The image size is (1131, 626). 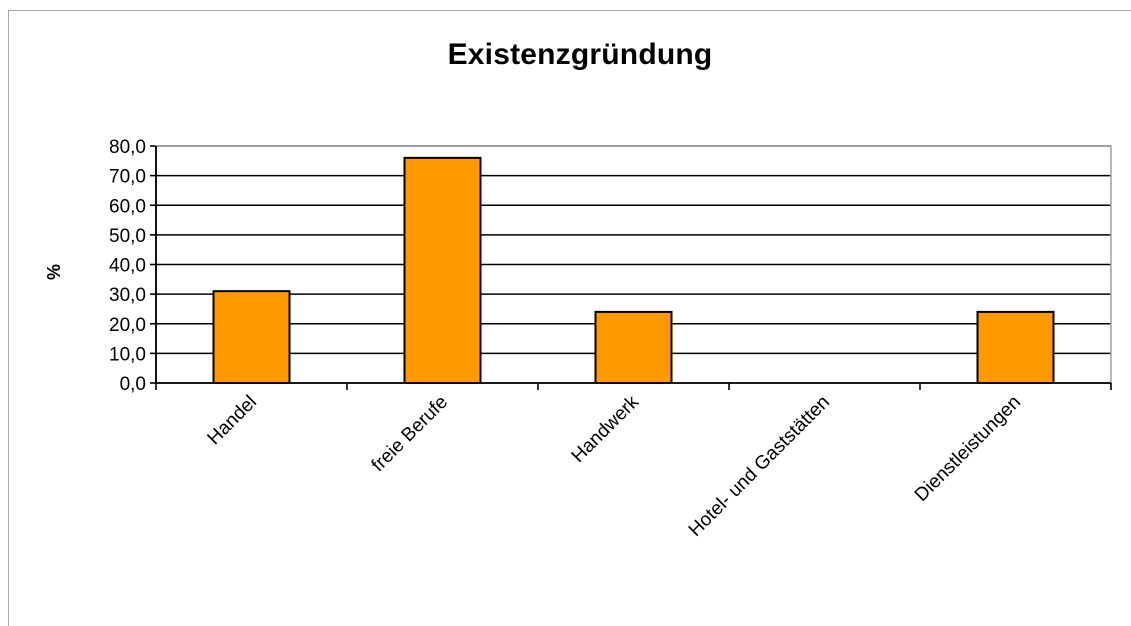 I want to click on x-tick-label: Dienstleistungen, so click(x=968, y=449).